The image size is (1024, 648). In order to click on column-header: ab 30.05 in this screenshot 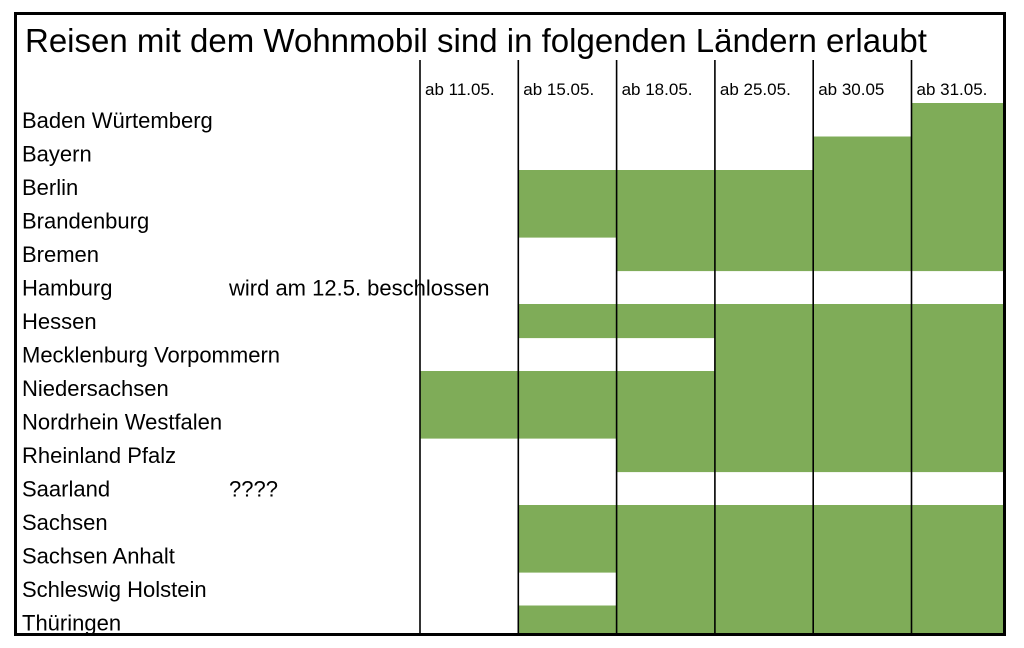, I will do `click(851, 89)`.